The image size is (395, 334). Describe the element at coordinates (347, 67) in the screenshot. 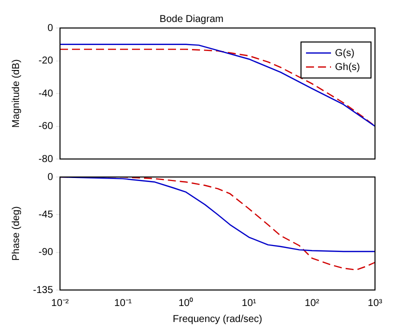

I see `legend-label: Gh(s)` at that location.